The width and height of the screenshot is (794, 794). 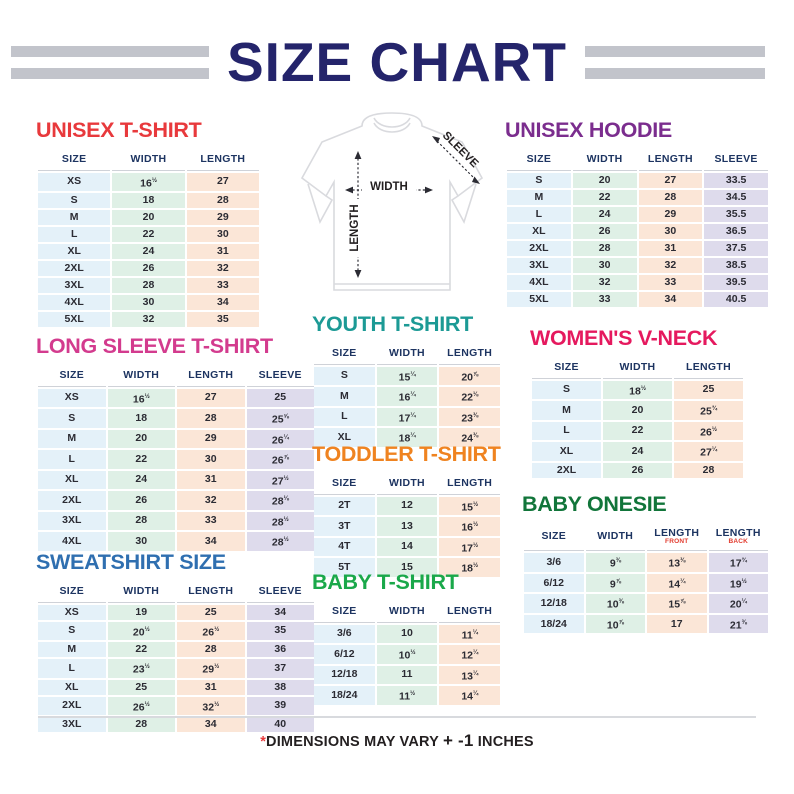 I want to click on cell-width: 23½, so click(x=141, y=668).